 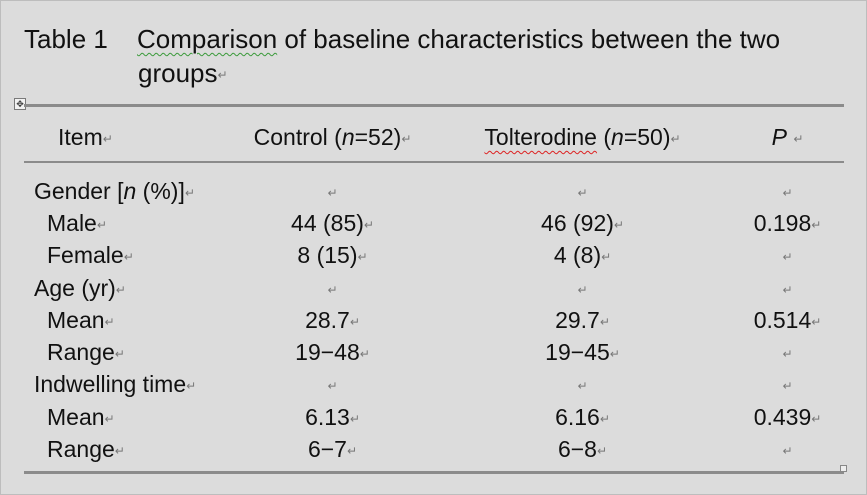 What do you see at coordinates (332, 137) in the screenshot?
I see `header-control: Control (n=52)↵` at bounding box center [332, 137].